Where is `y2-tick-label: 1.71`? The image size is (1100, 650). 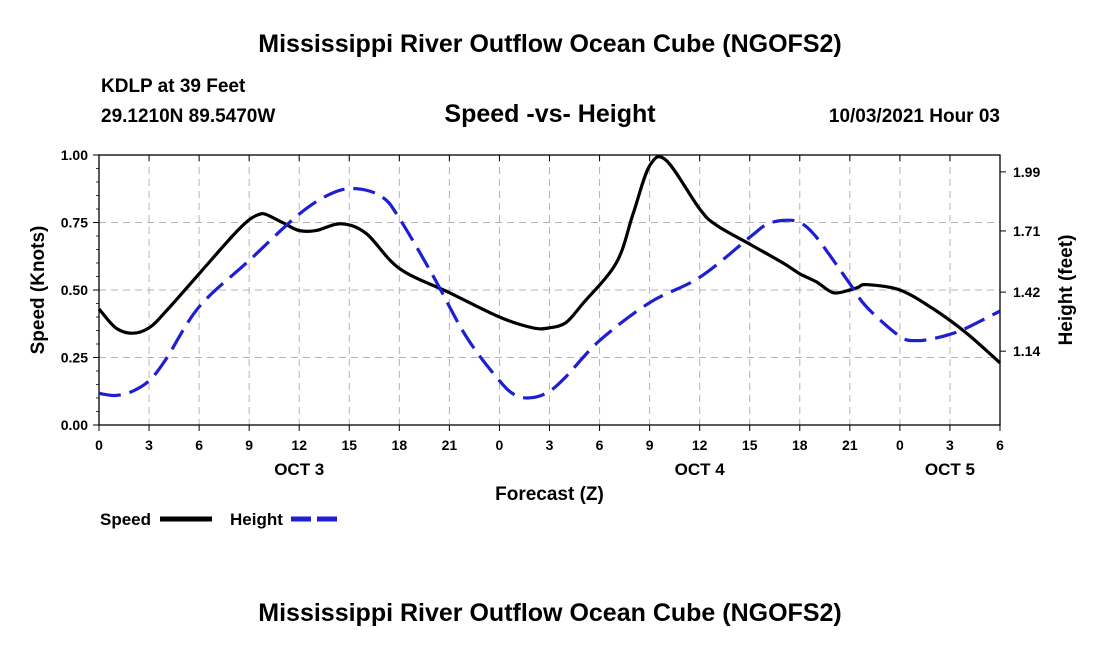
y2-tick-label: 1.71 is located at coordinates (1026, 231).